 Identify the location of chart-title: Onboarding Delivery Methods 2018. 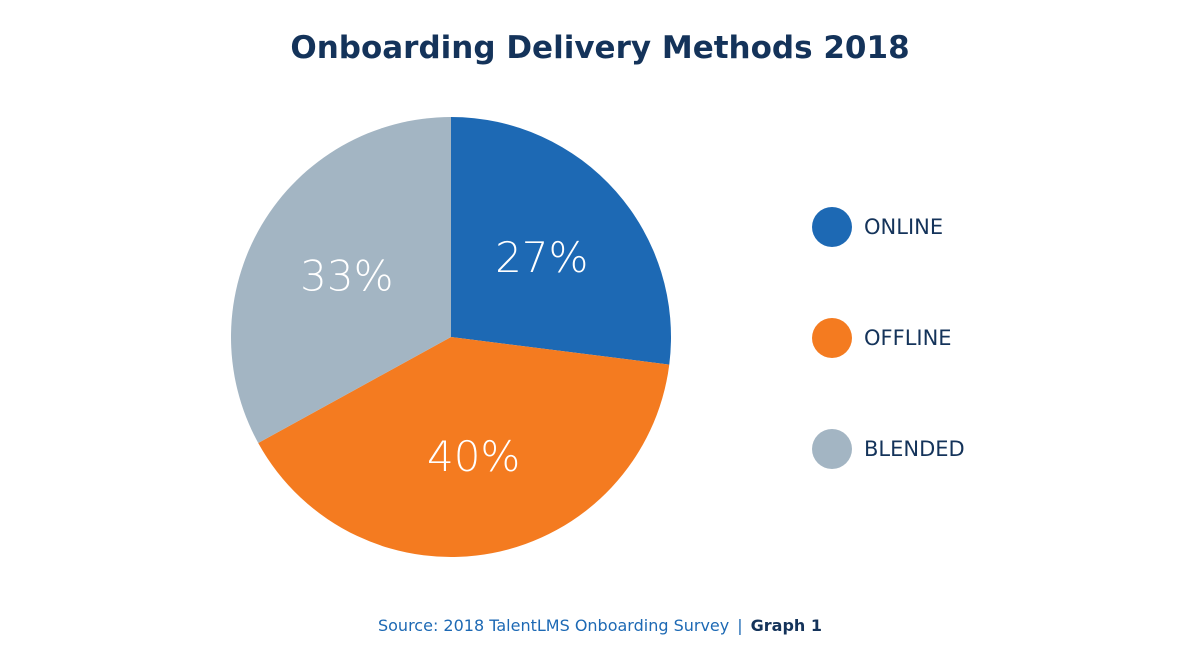
(600, 48).